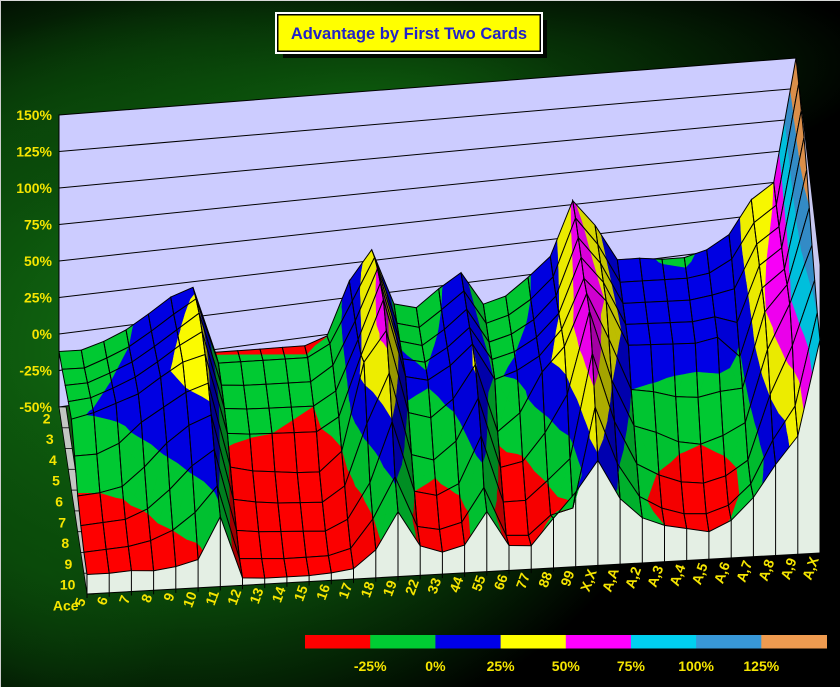  Describe the element at coordinates (323, 592) in the screenshot. I see `svg-text: 16` at that location.